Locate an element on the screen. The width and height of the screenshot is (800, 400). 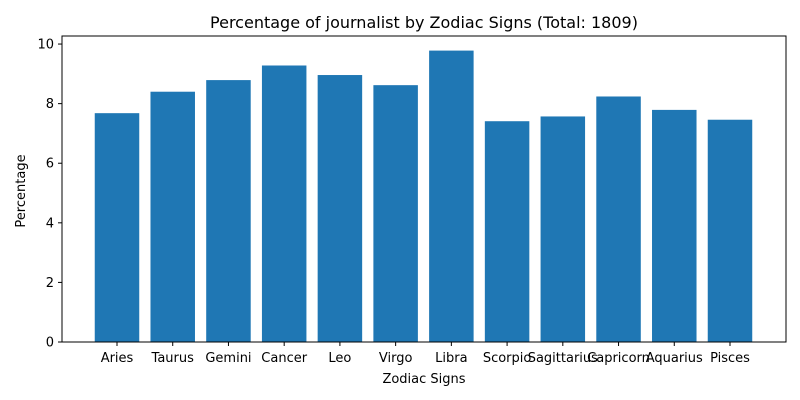
bar-cancer is located at coordinates (284, 204).